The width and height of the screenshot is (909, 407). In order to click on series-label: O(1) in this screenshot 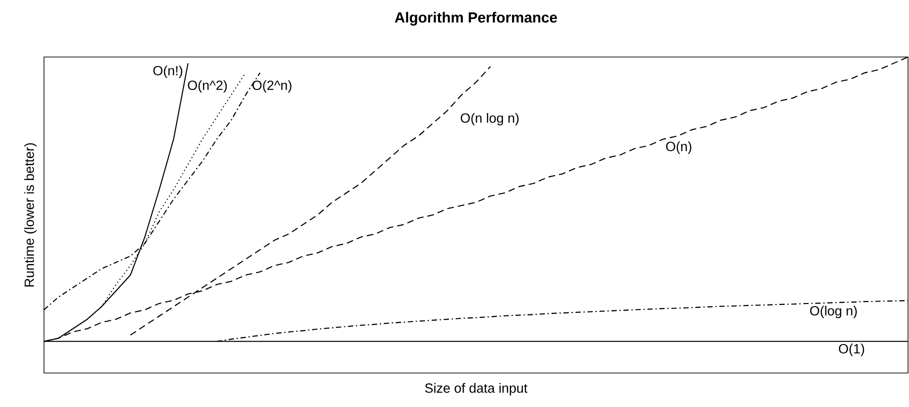, I will do `click(851, 350)`.